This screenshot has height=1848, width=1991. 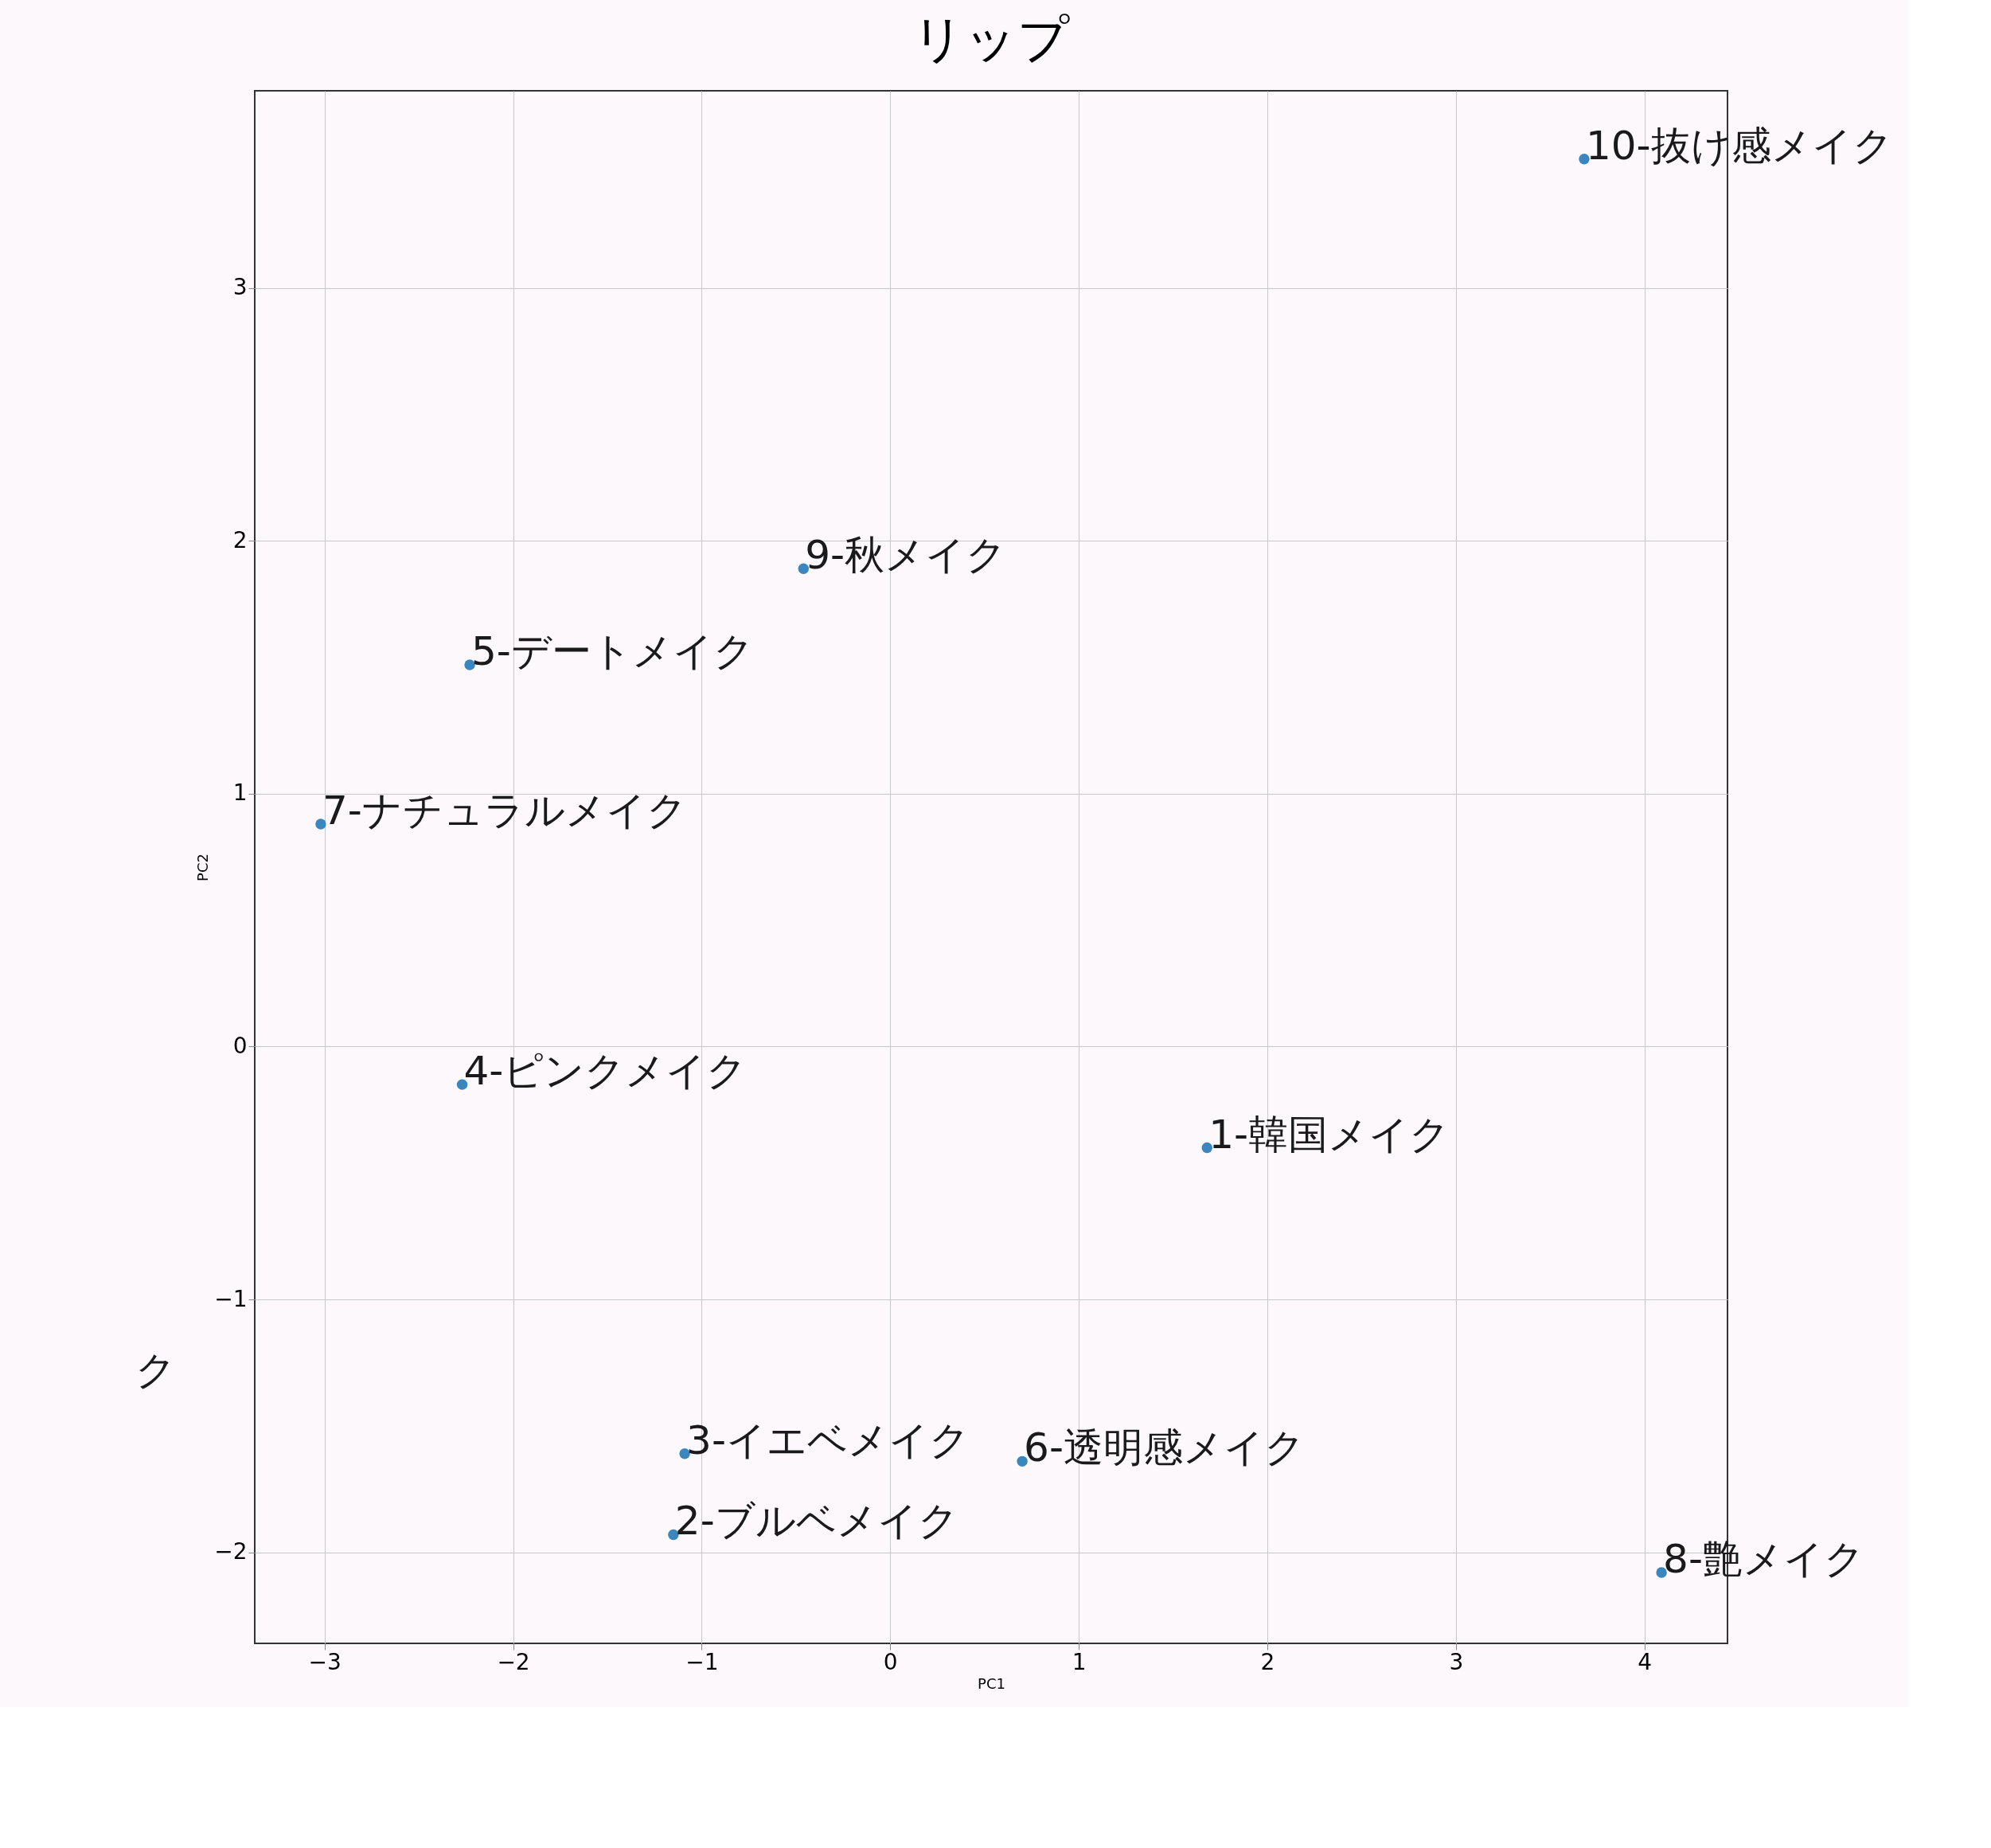 What do you see at coordinates (1267, 1661) in the screenshot?
I see `x-tick-label: 2` at bounding box center [1267, 1661].